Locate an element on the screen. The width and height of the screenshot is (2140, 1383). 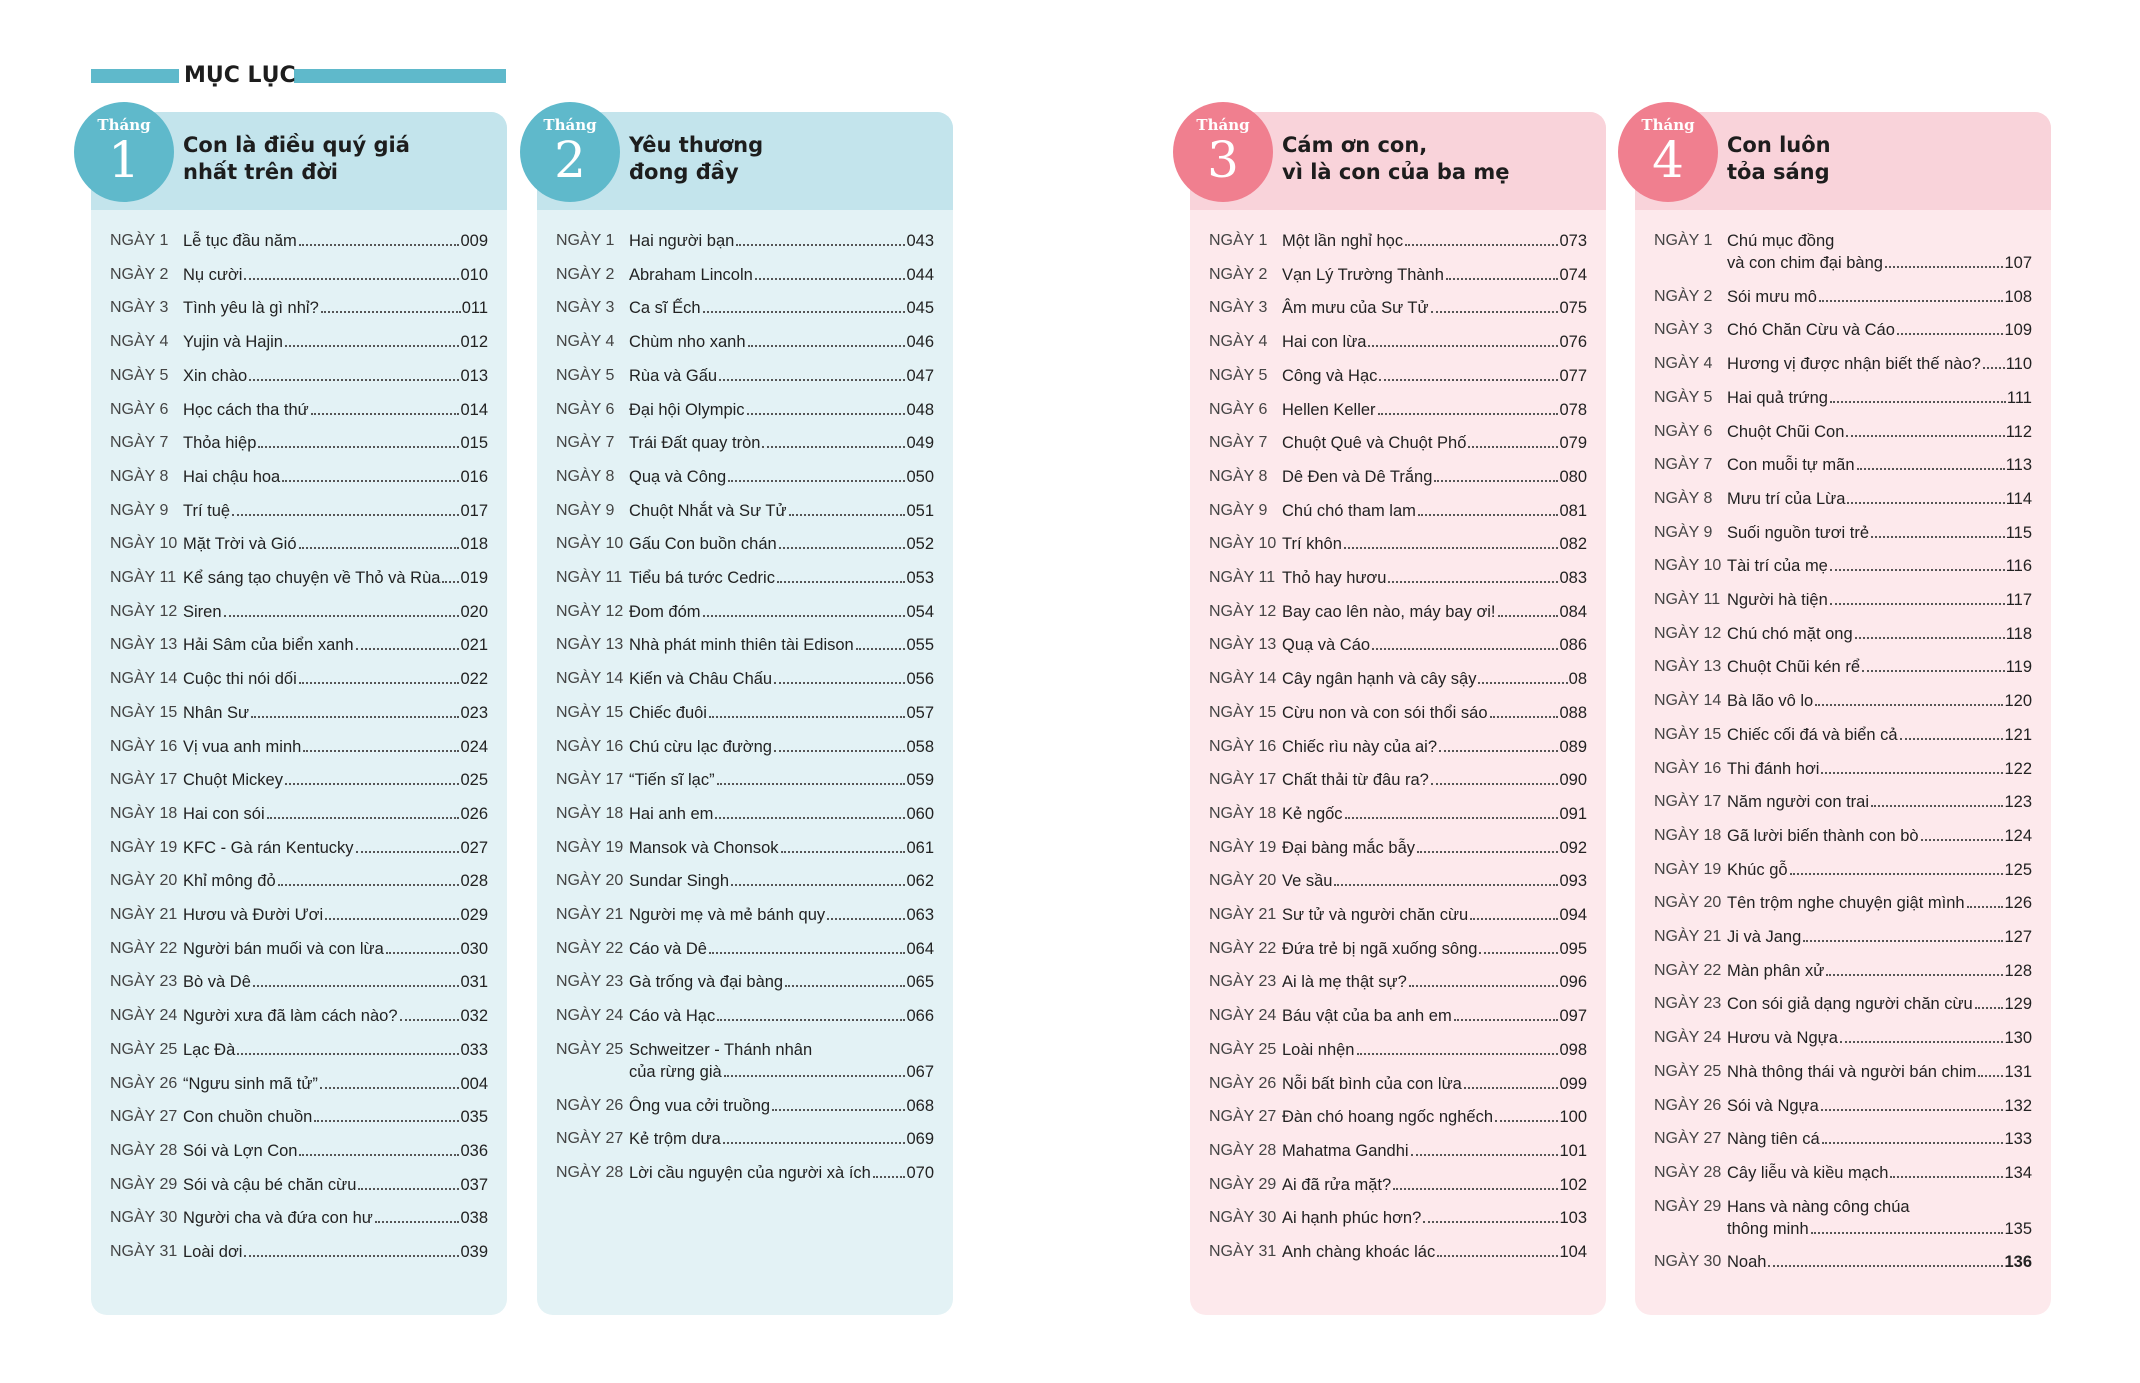
page-number: 044 is located at coordinates (920, 274).